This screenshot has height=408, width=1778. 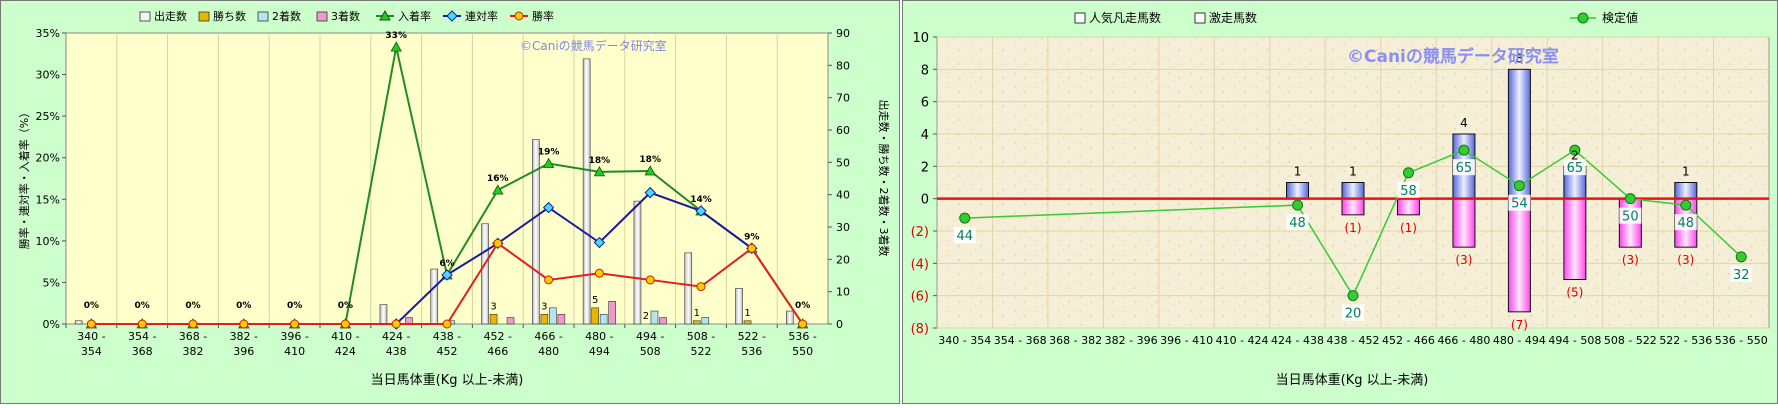 What do you see at coordinates (637, 262) in the screenshot?
I see `bar--11` at bounding box center [637, 262].